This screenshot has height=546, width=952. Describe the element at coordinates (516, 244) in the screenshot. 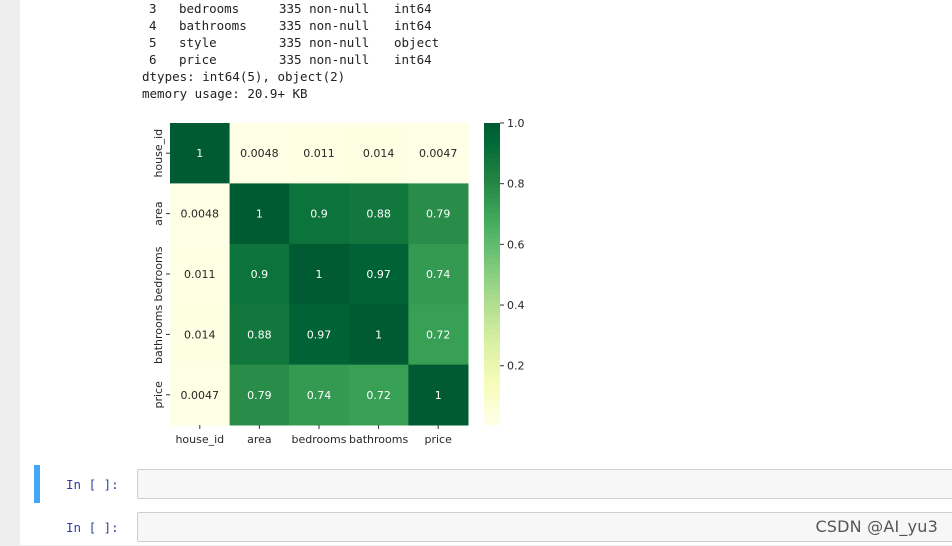

I see `colorbar-tick-label: 0.6` at that location.